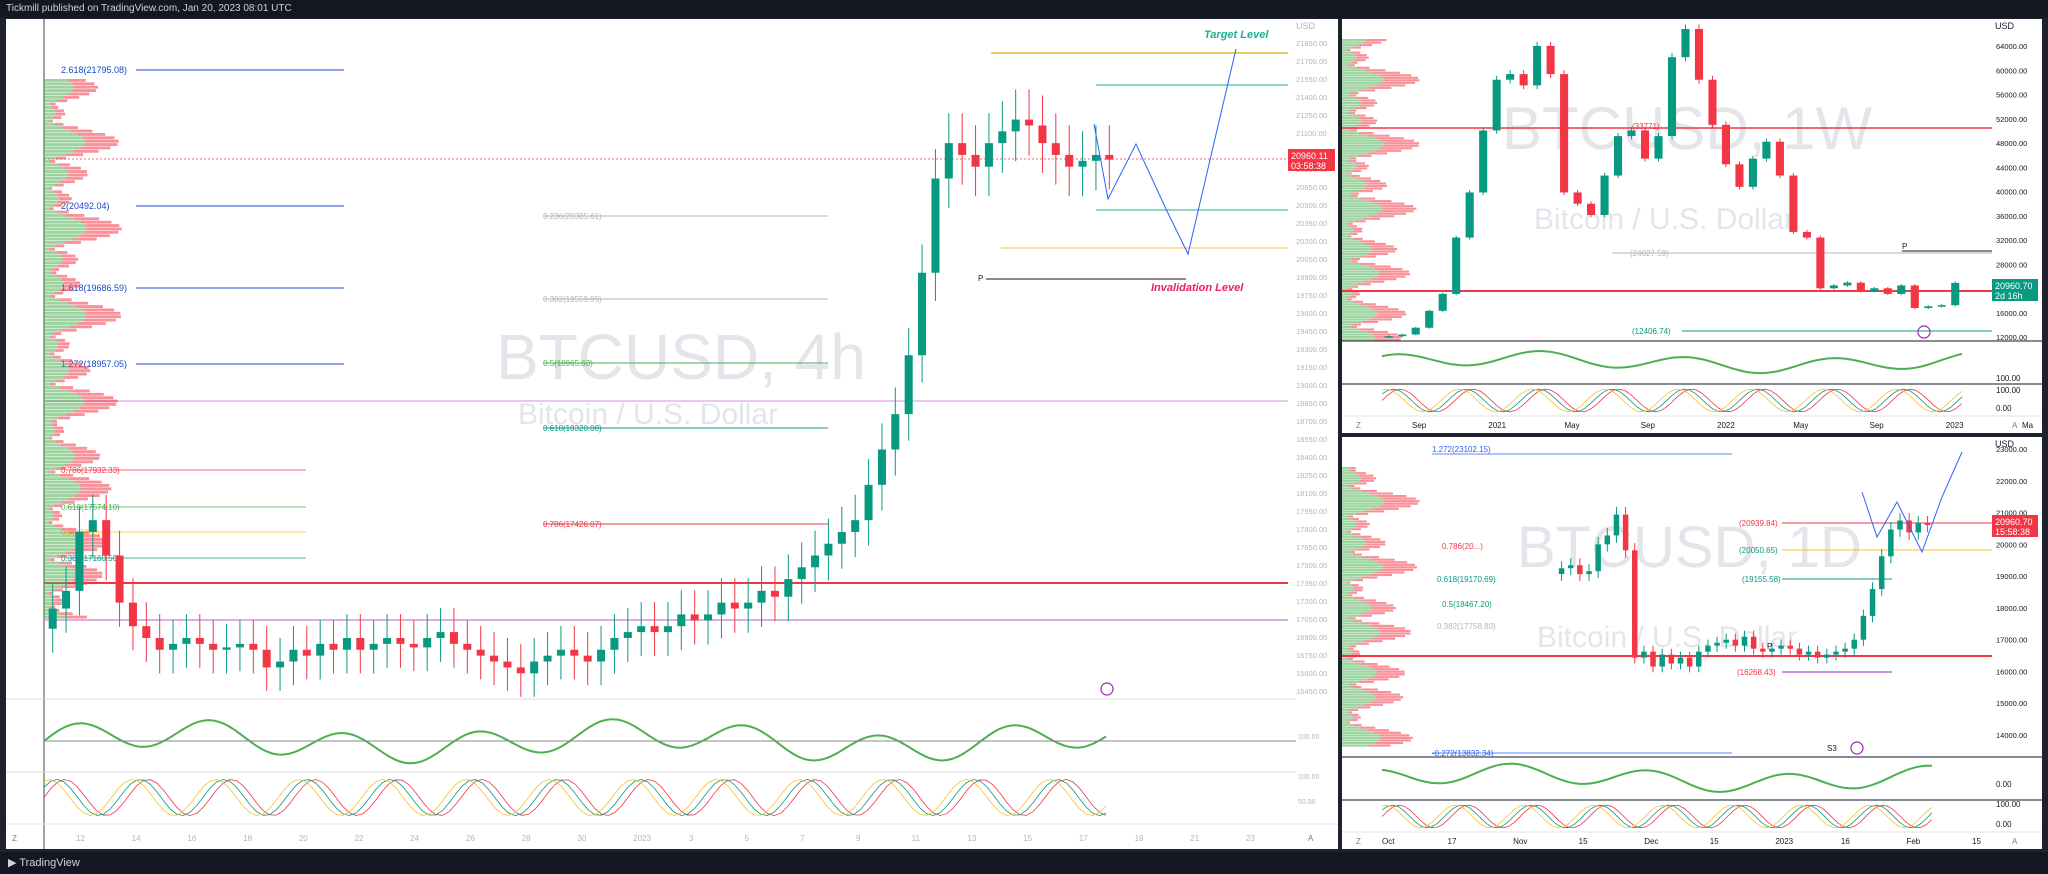  Describe the element at coordinates (2011, 264) in the screenshot. I see `weekly-y-tick: 28000.00` at that location.